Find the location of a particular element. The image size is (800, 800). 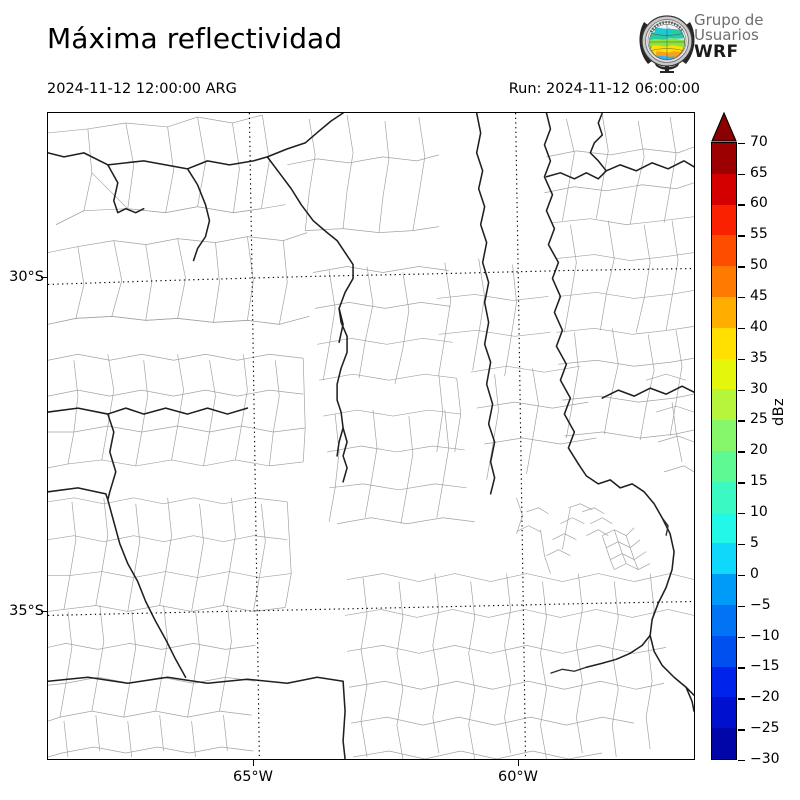

colorbar-tick-label: −25 is located at coordinates (765, 728).